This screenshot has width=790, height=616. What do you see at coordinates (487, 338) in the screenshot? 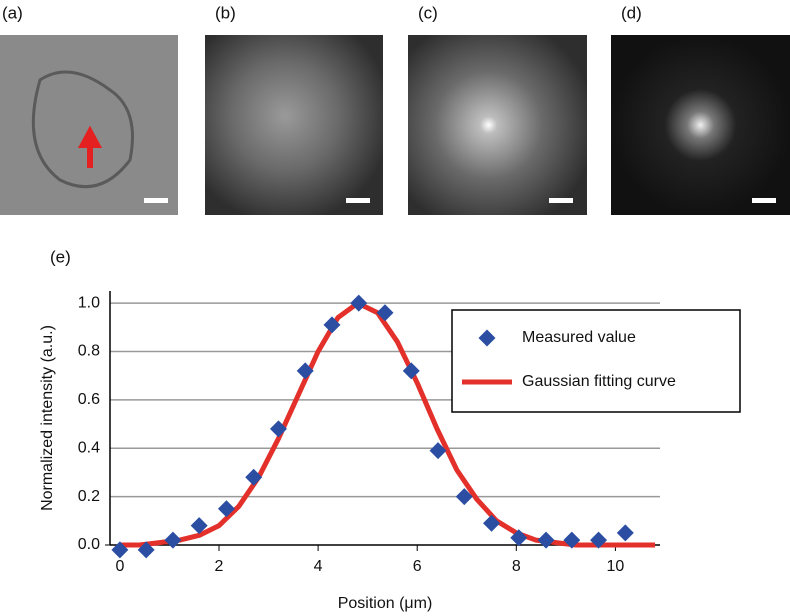
I see `legend-marker` at bounding box center [487, 338].